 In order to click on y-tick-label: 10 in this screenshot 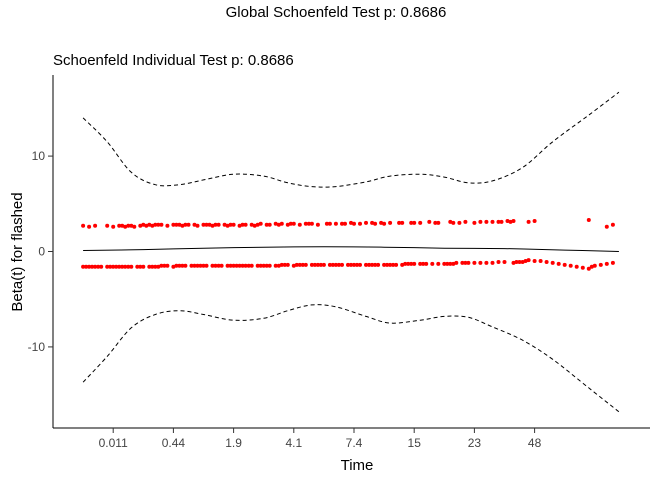, I will do `click(39, 156)`.